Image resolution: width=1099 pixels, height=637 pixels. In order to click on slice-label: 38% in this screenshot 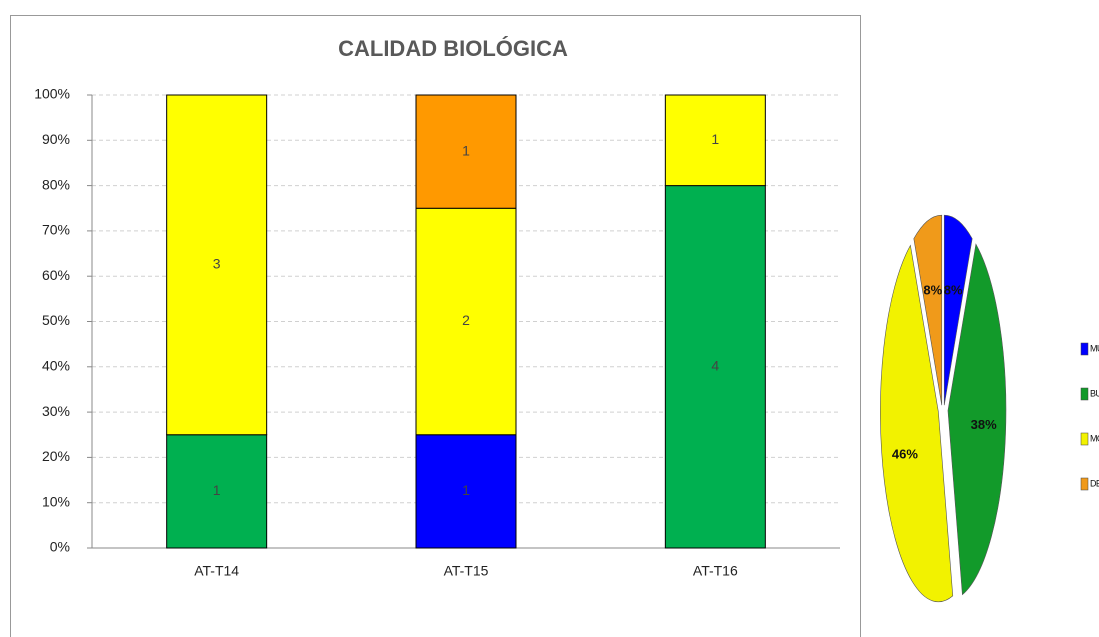, I will do `click(984, 424)`.